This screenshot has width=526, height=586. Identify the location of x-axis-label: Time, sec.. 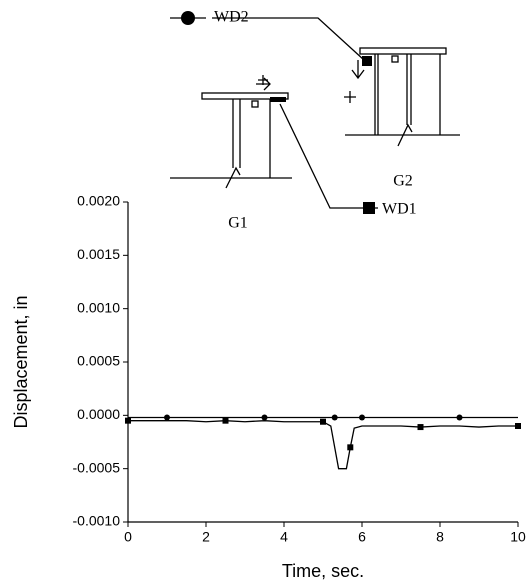
(323, 571).